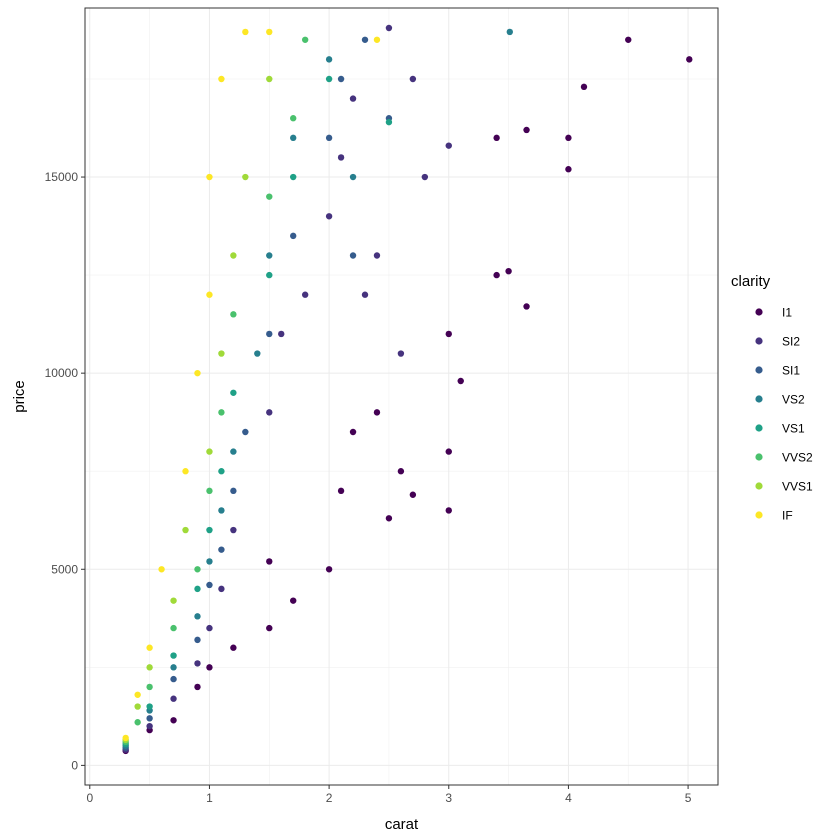 This screenshot has width=840, height=840. I want to click on legend-key-si2, so click(759, 341).